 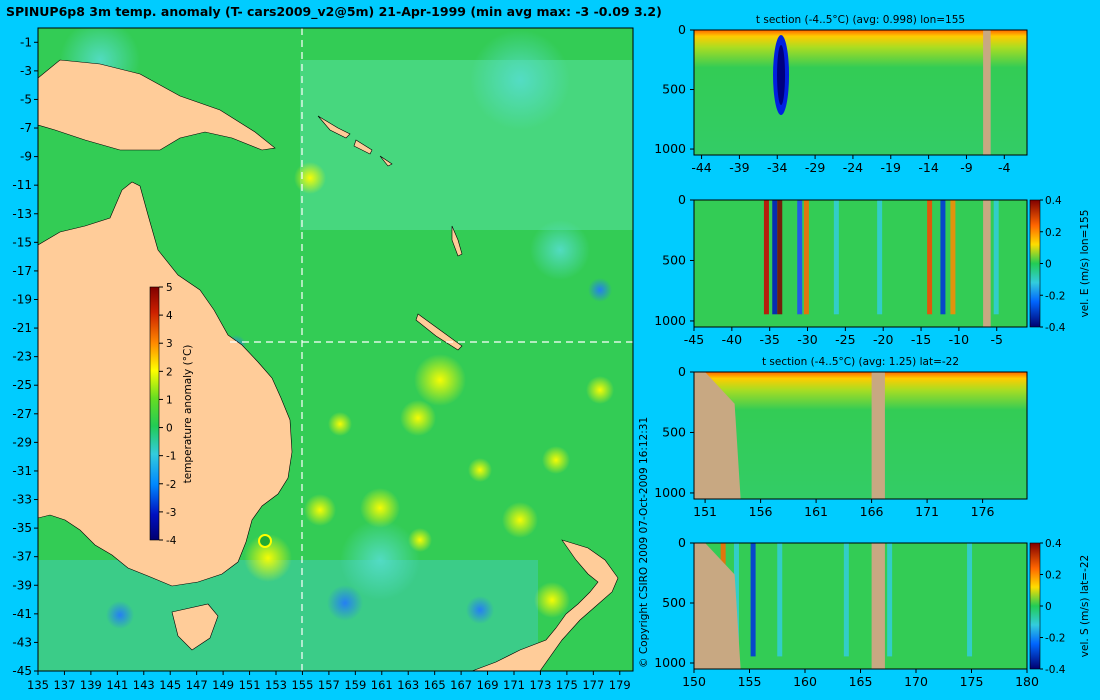 I want to click on australia-land, so click(x=165, y=384).